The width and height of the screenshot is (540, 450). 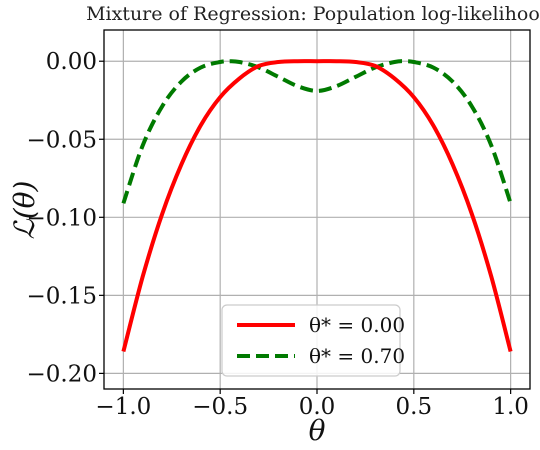 I want to click on legend: θ* = 0.00 θ* = 0.70, so click(x=313, y=340).